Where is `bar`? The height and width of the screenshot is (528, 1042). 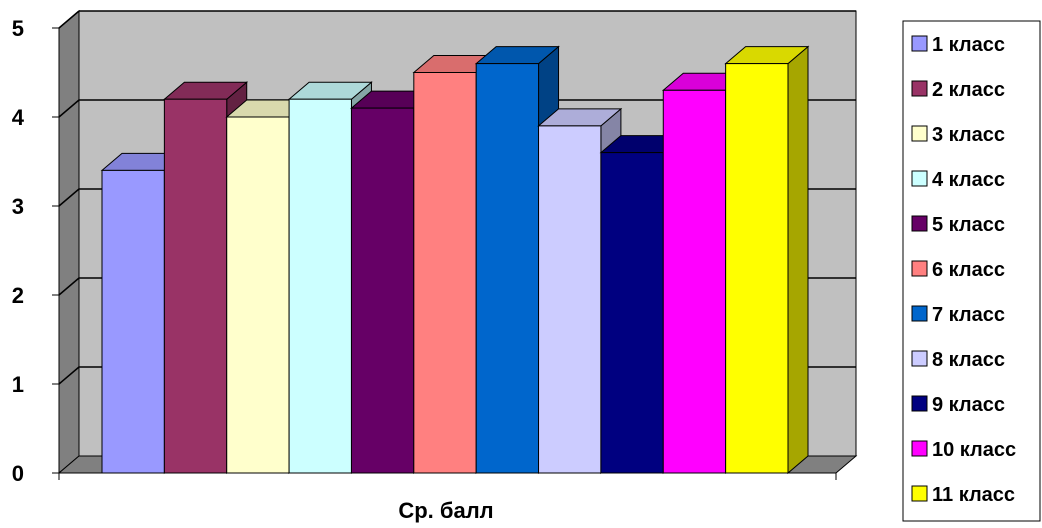 bar is located at coordinates (767, 260).